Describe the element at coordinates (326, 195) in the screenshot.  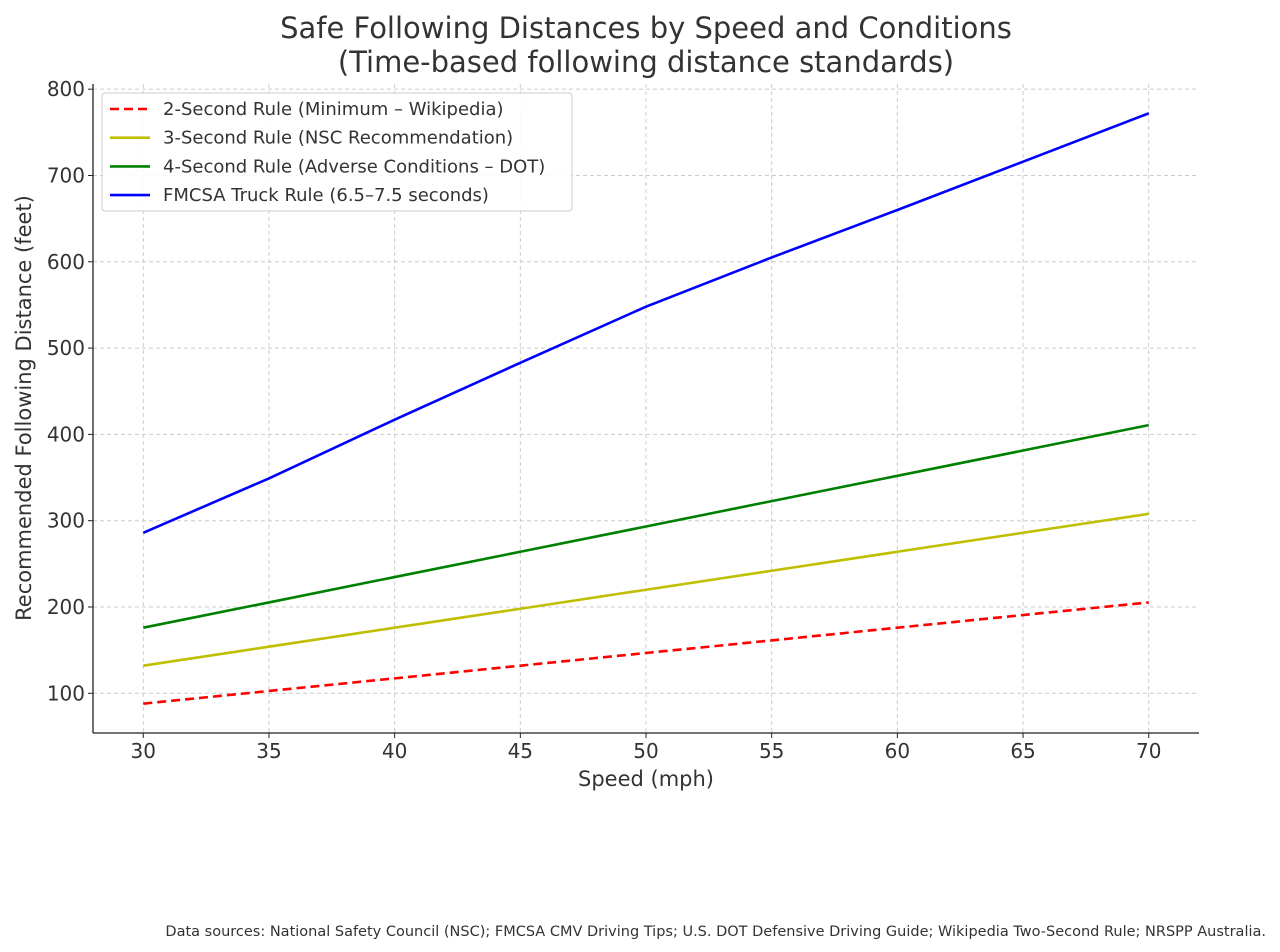
I see `legend-label: FMCSA Truck Rule (6.5–7.5 seconds)` at that location.